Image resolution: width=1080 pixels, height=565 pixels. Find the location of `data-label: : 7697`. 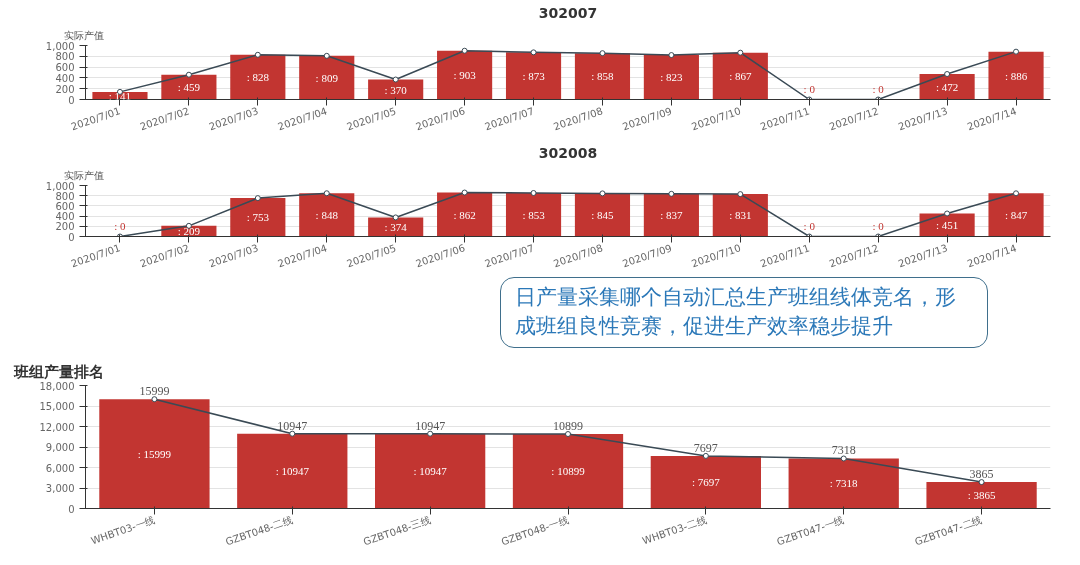

data-label: : 7697 is located at coordinates (706, 482).